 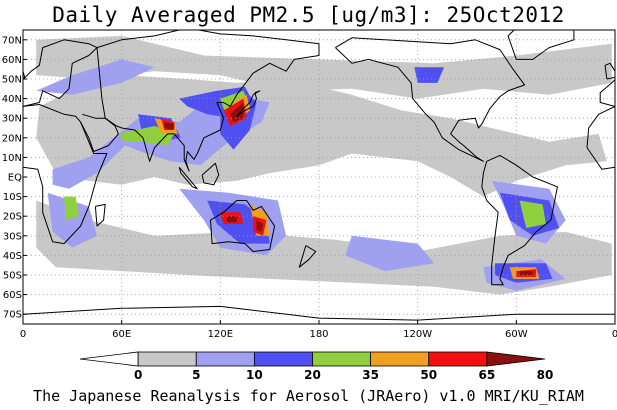 What do you see at coordinates (12, 40) in the screenshot?
I see `lat-tick-label: 70N` at bounding box center [12, 40].